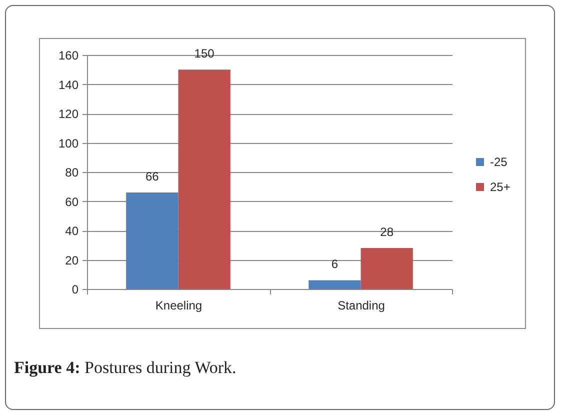 Image resolution: width=562 pixels, height=420 pixels. What do you see at coordinates (72, 173) in the screenshot?
I see `y-tick-label: 80` at bounding box center [72, 173].